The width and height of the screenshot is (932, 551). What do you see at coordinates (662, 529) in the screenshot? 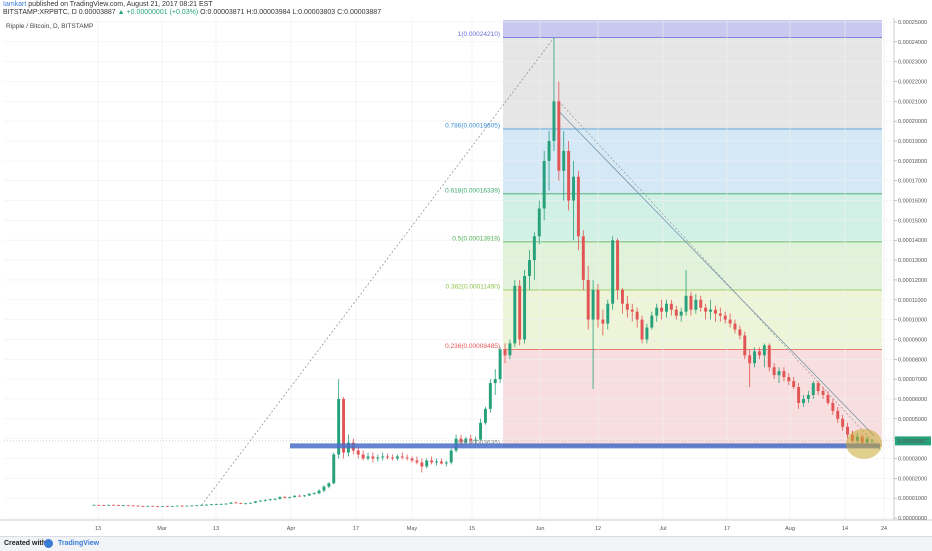
I see `x-tick-label: Jul` at bounding box center [662, 529].